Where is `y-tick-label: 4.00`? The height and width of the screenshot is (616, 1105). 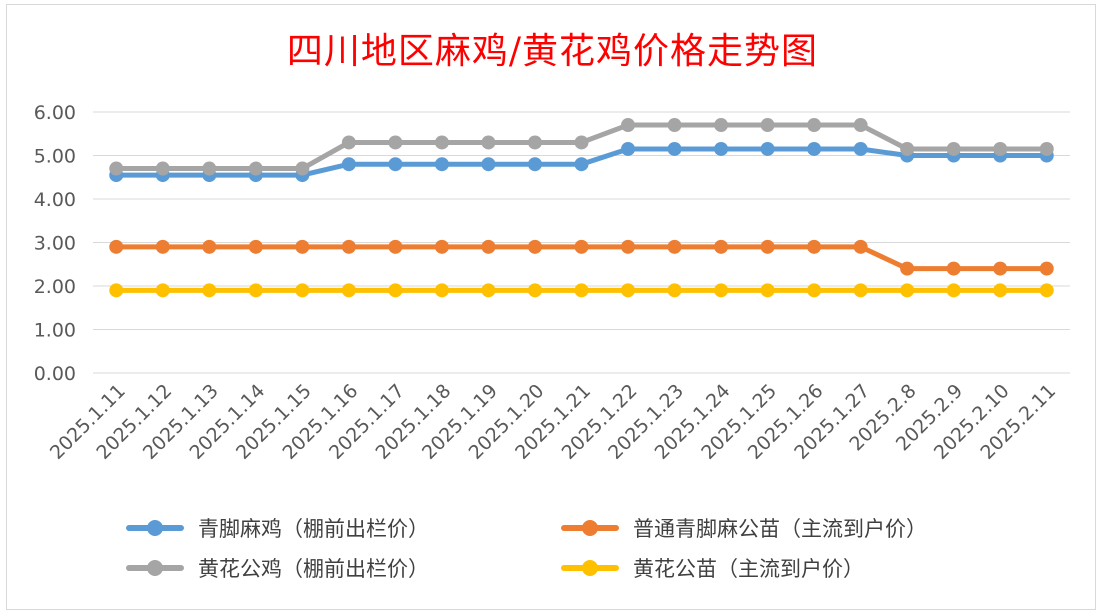
y-tick-label: 4.00 is located at coordinates (55, 200).